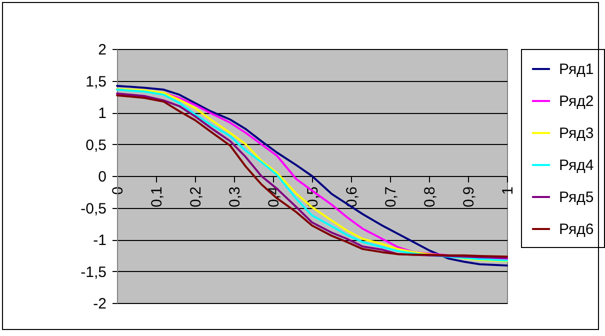  I want to click on x-tick-label: 0,7, so click(391, 197).